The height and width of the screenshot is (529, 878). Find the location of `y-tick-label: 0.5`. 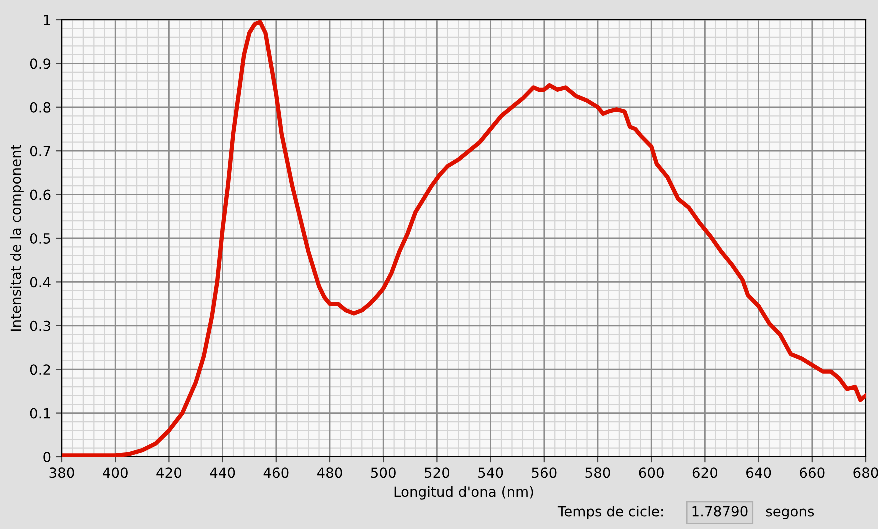

y-tick-label: 0.5 is located at coordinates (40, 238).